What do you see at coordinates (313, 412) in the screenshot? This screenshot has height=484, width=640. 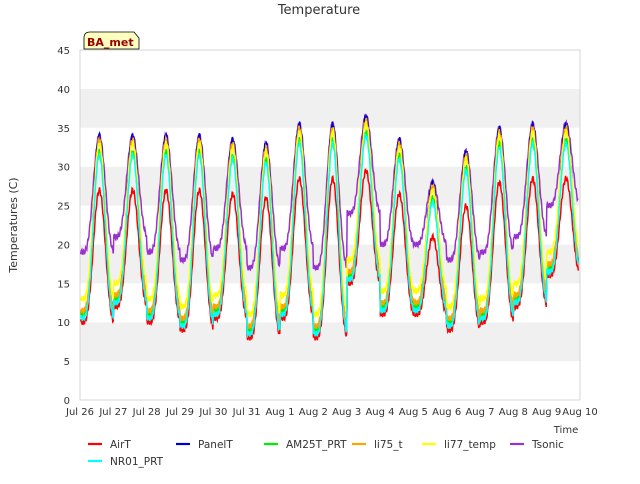 I see `x-tick-label: Aug 2` at bounding box center [313, 412].